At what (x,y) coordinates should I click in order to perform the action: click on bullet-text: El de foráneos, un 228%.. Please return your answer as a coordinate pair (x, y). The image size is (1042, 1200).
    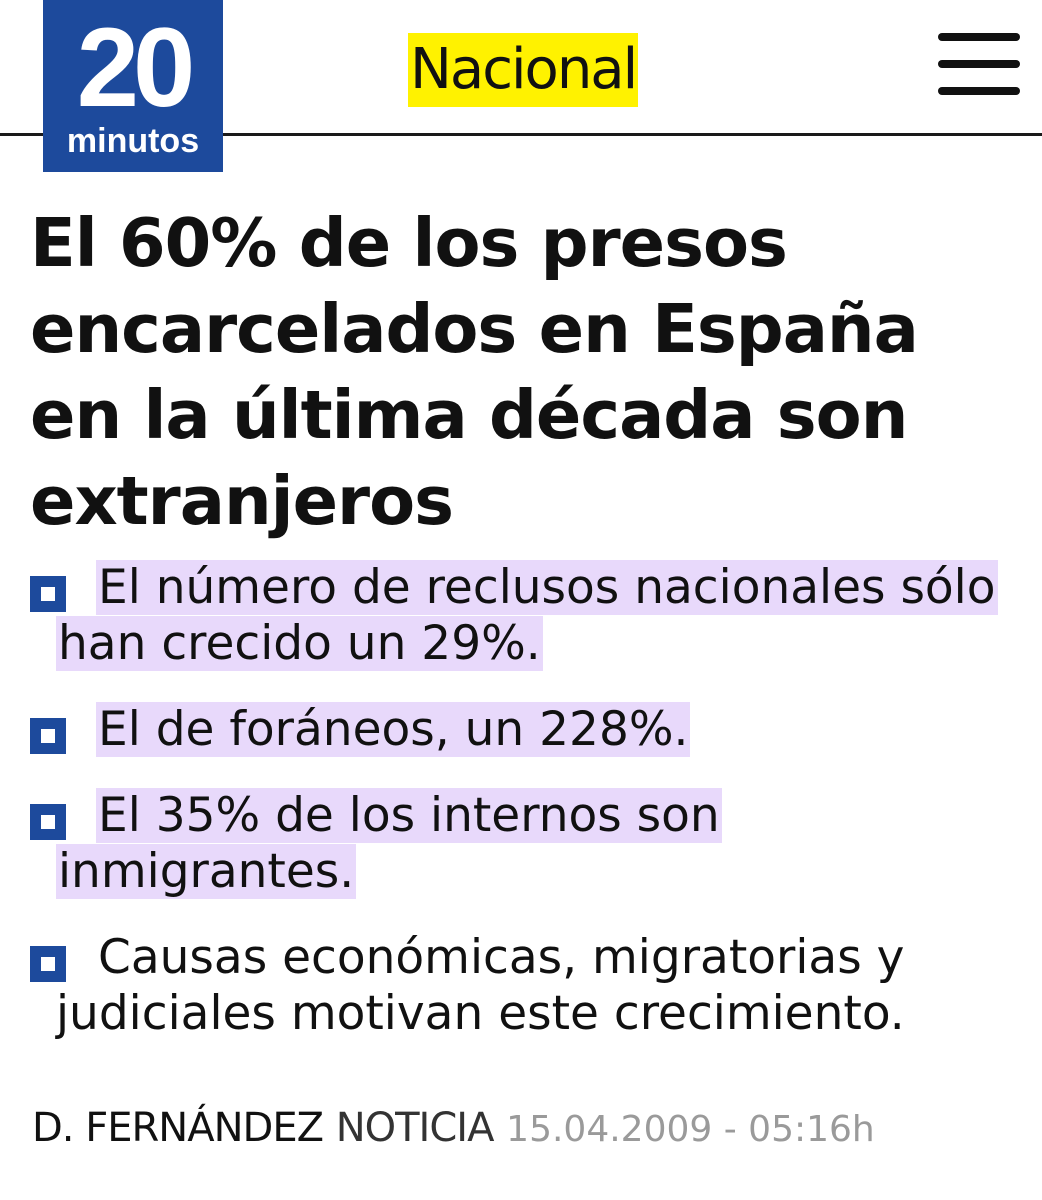
    Looking at the image, I should click on (393, 729).